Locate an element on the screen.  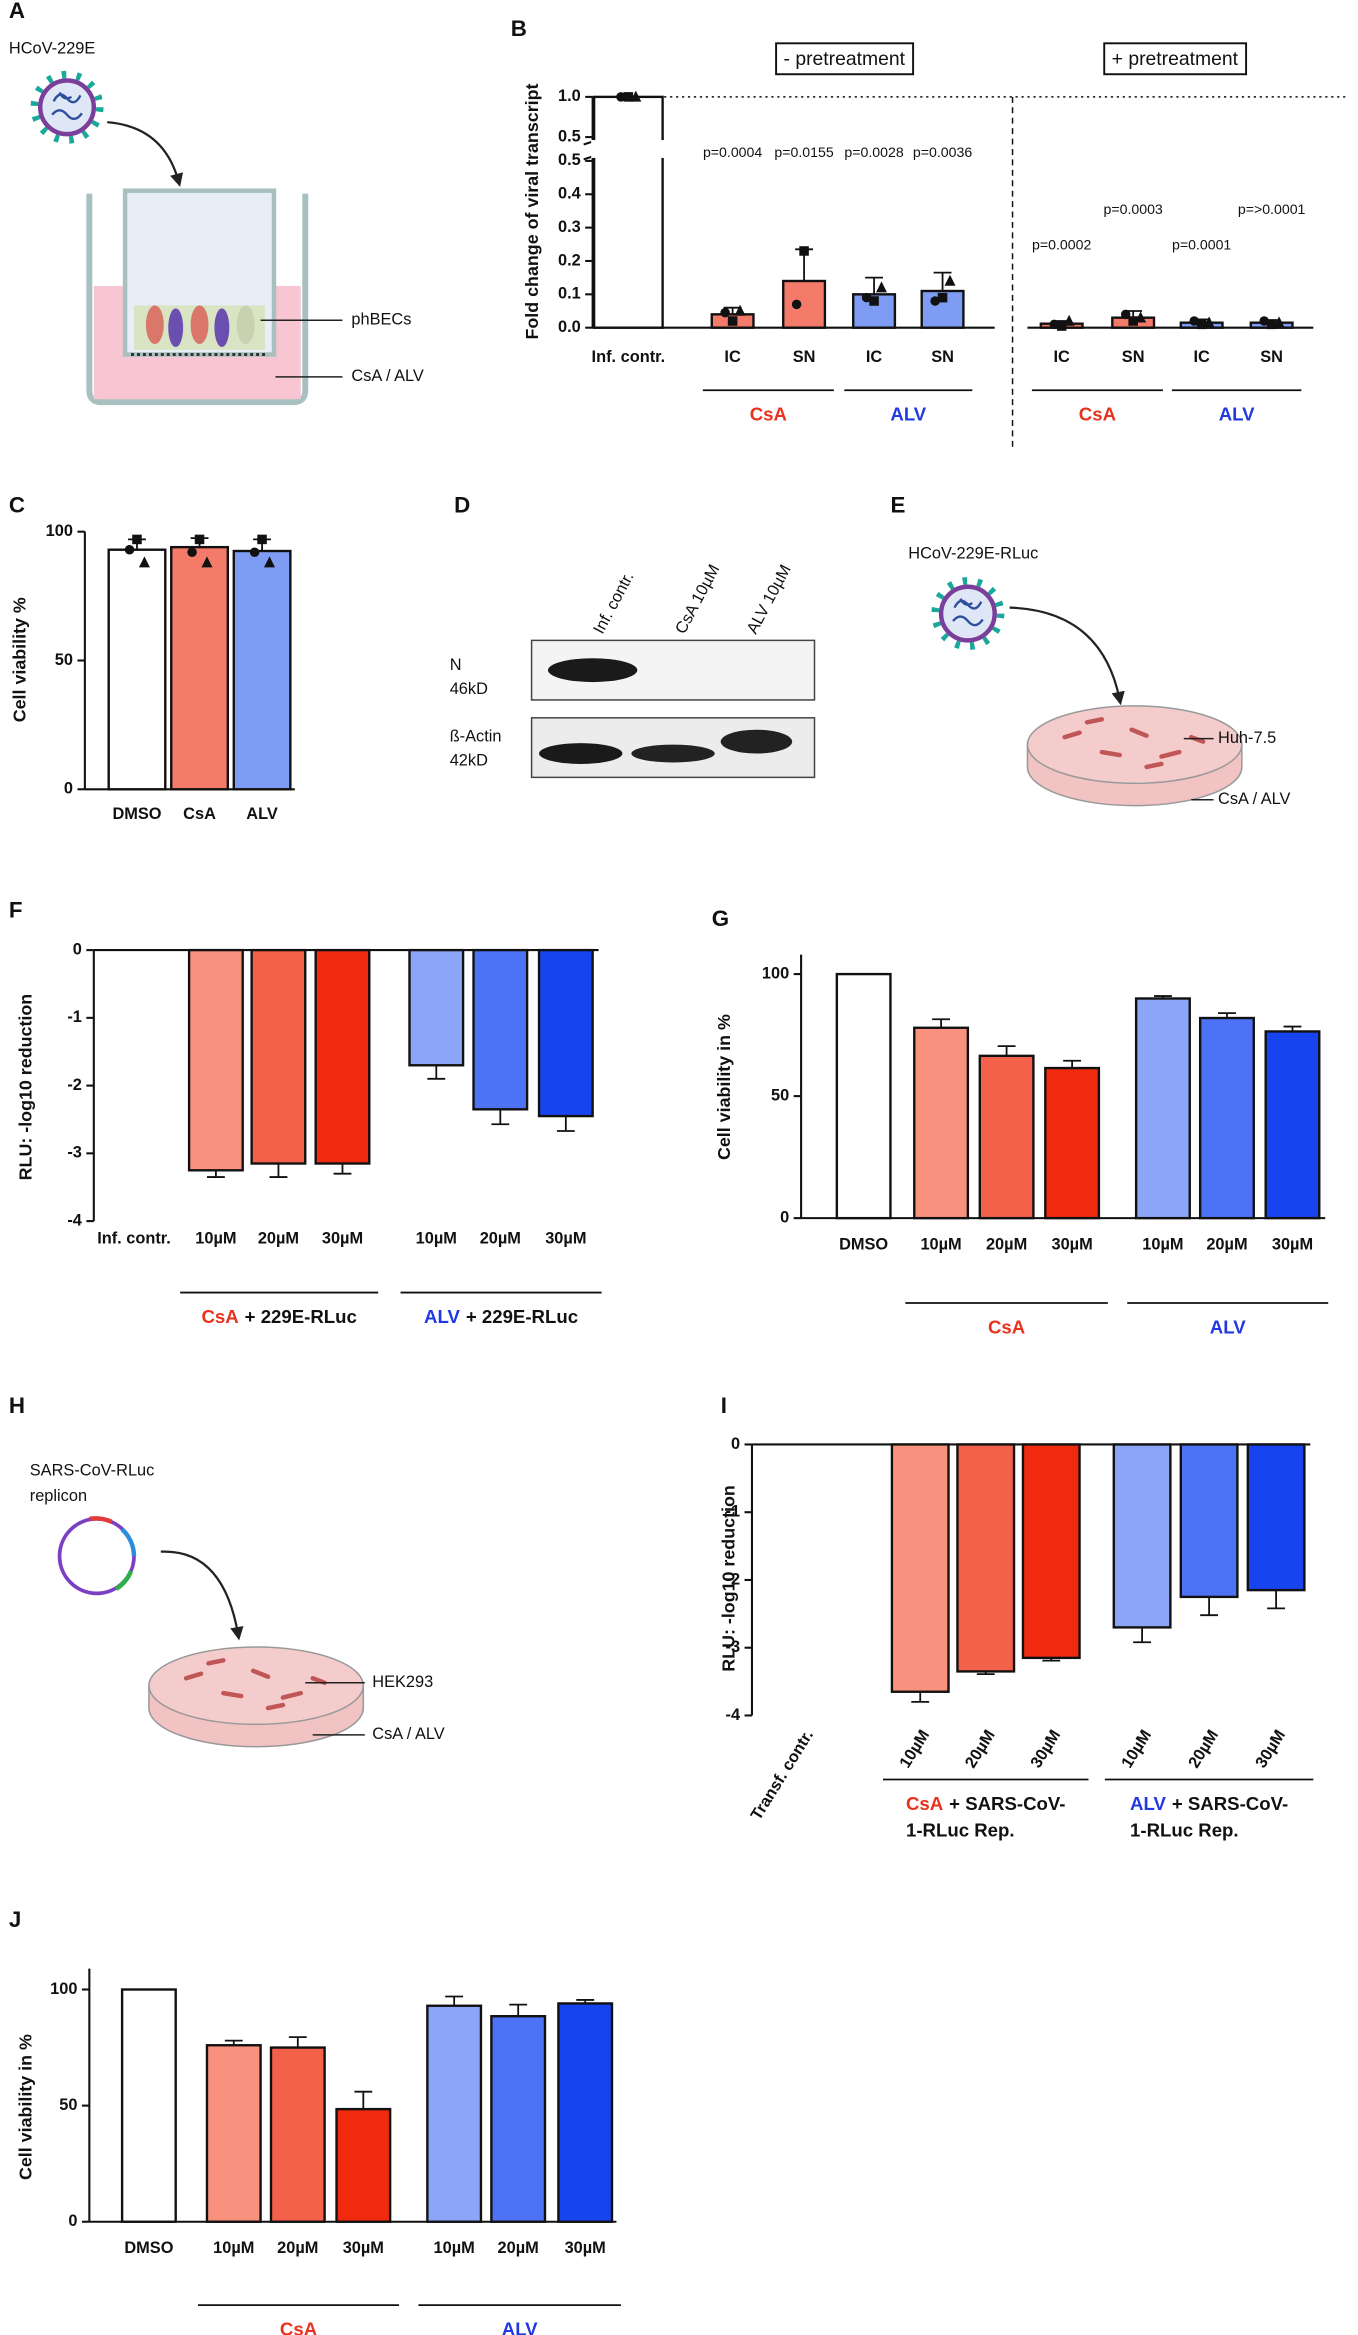
y-tick-label: 50 is located at coordinates (64, 660).